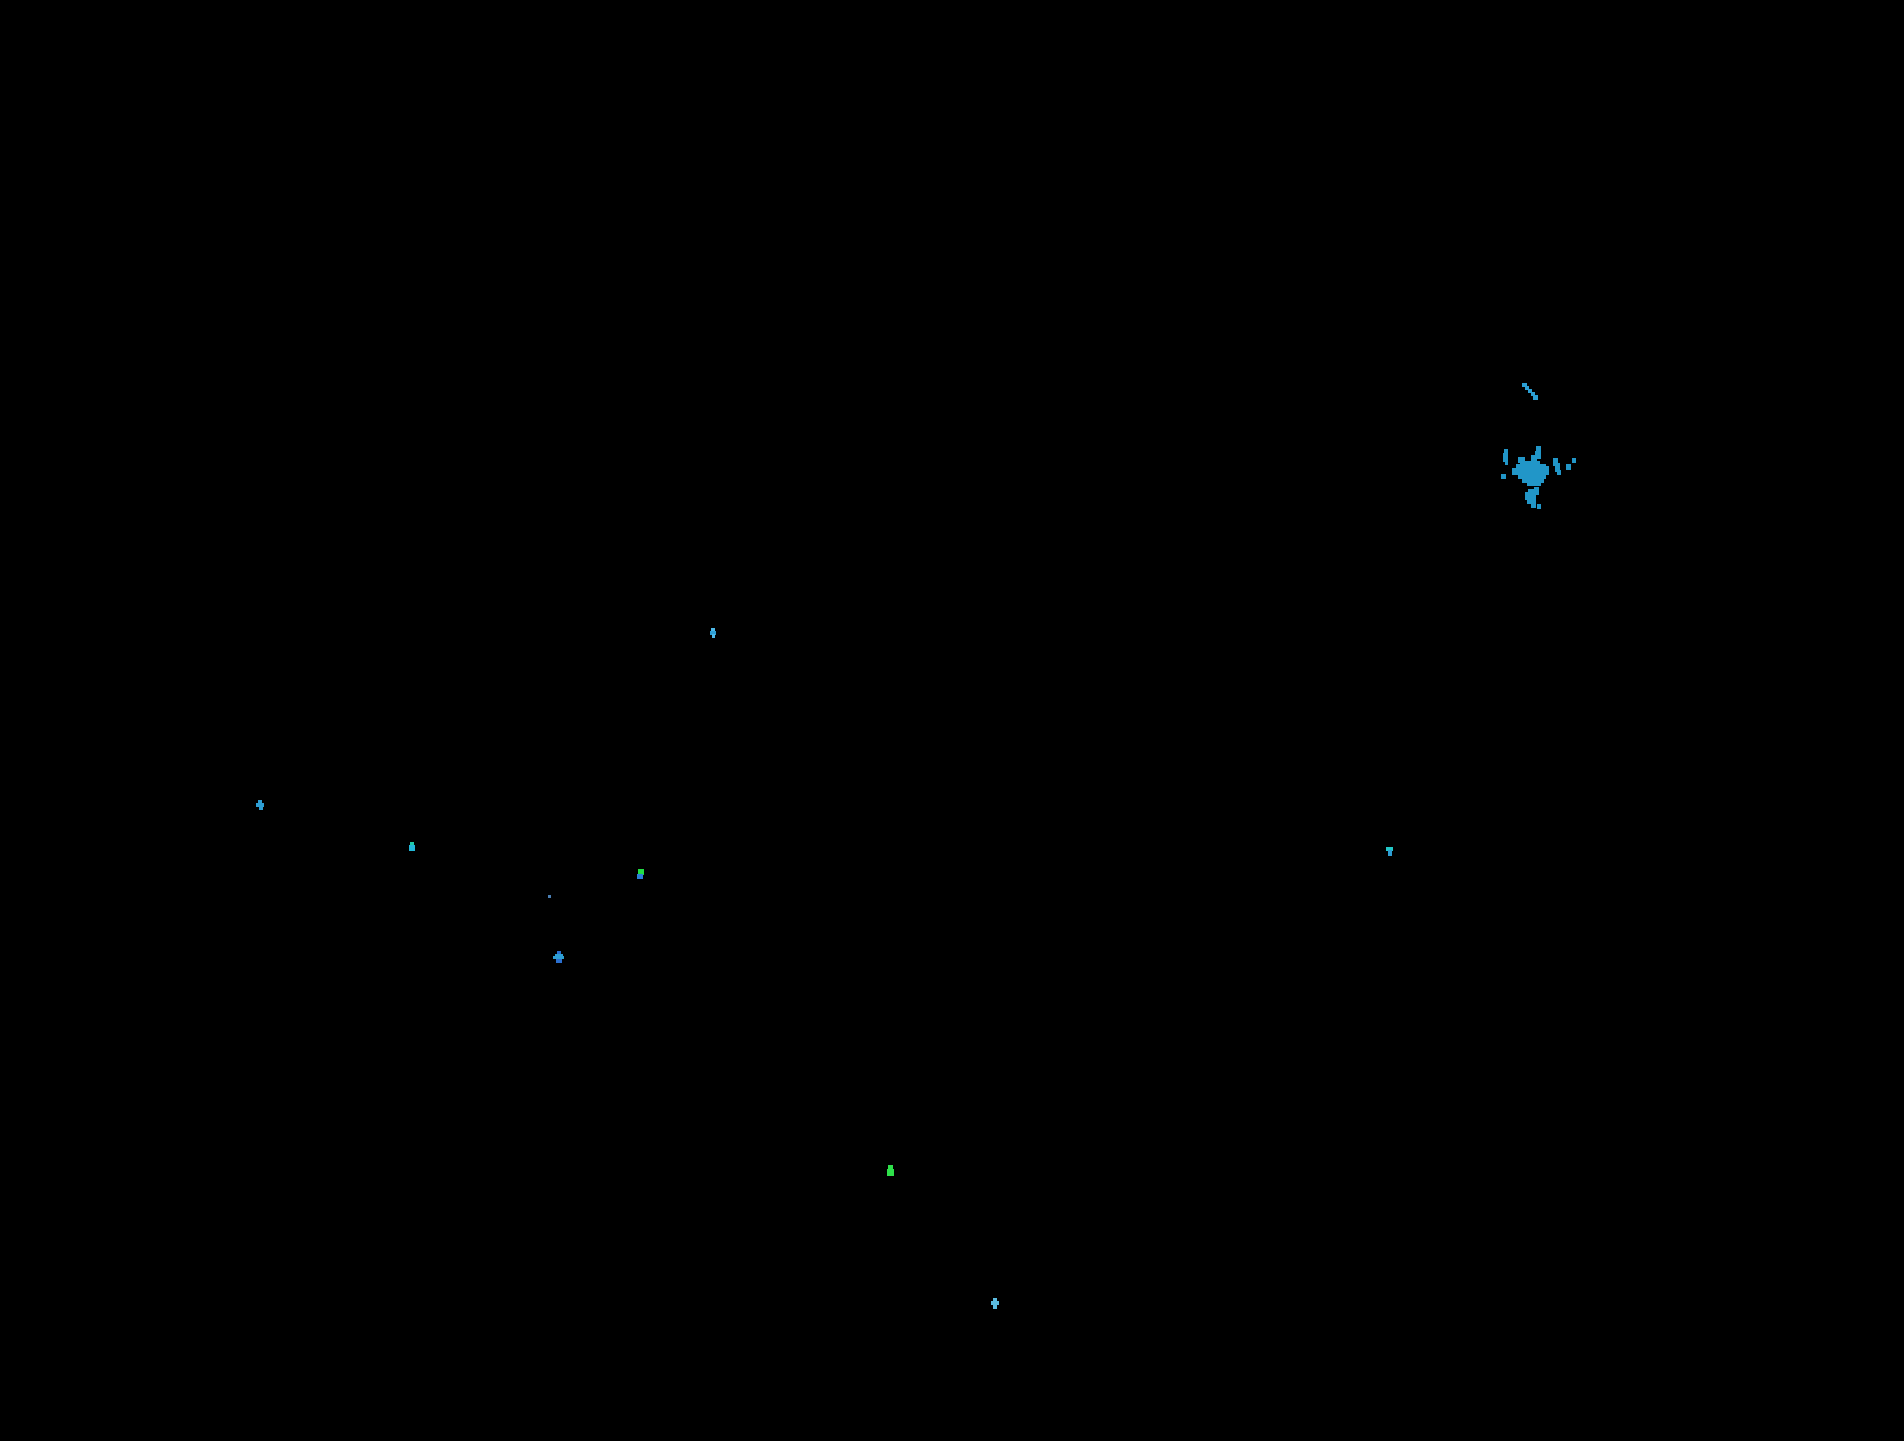 This screenshot has height=1441, width=1904. What do you see at coordinates (412, 846) in the screenshot?
I see `mask-region-dot-teal-left` at bounding box center [412, 846].